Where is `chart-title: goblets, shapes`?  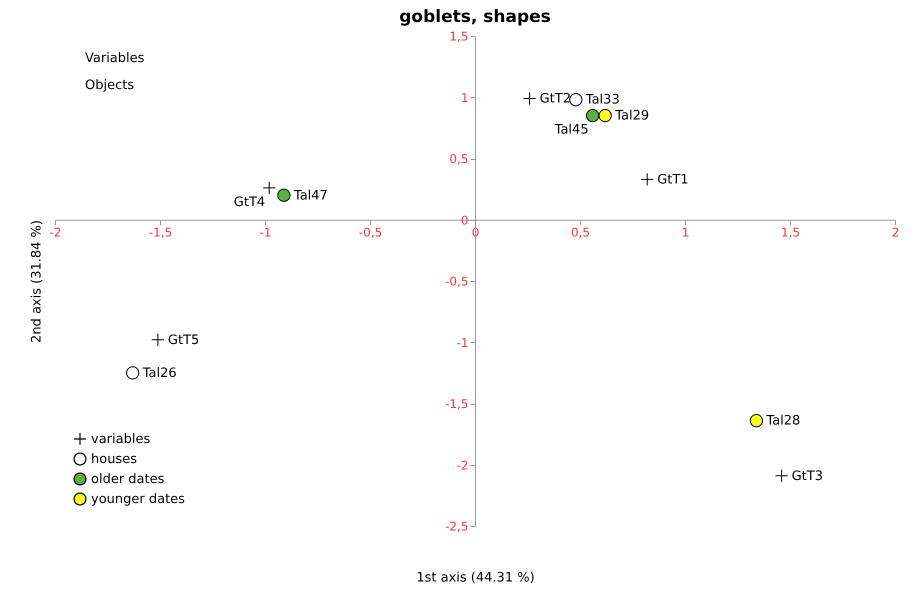 chart-title: goblets, shapes is located at coordinates (475, 17).